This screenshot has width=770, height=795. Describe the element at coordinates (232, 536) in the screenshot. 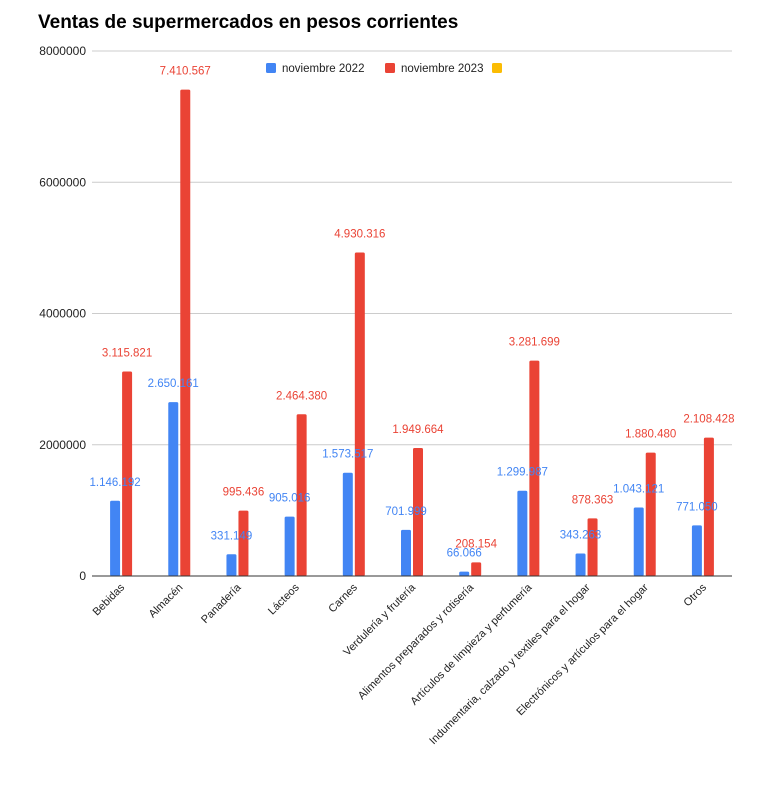

I see `data-label-2022: 331.149` at that location.